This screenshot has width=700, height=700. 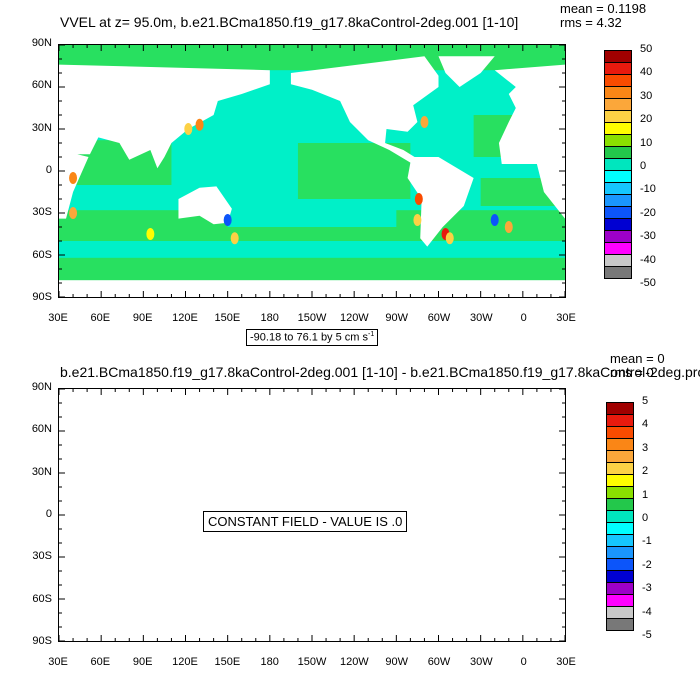 I want to click on land-eurasia-africa, so click(x=164, y=141).